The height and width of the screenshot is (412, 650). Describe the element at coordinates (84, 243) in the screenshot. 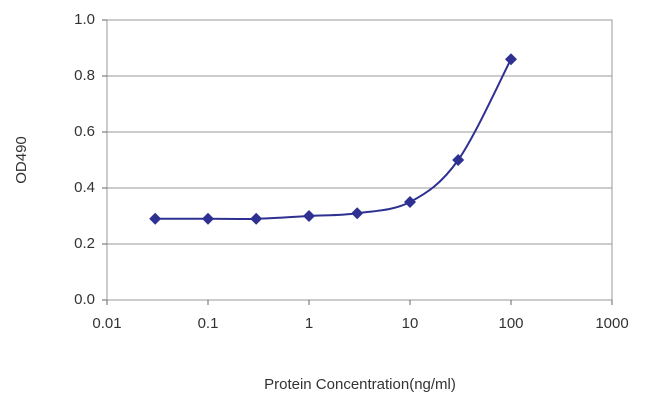

I see `y-tick-label: 0.2` at that location.